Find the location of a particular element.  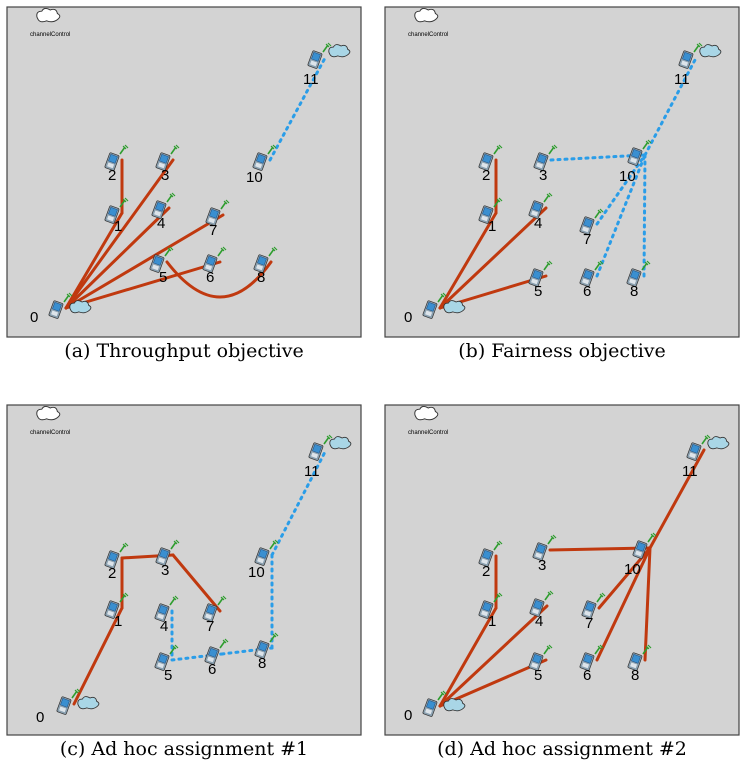

panel-caption: (b) Fairness objective is located at coordinates (562, 351).